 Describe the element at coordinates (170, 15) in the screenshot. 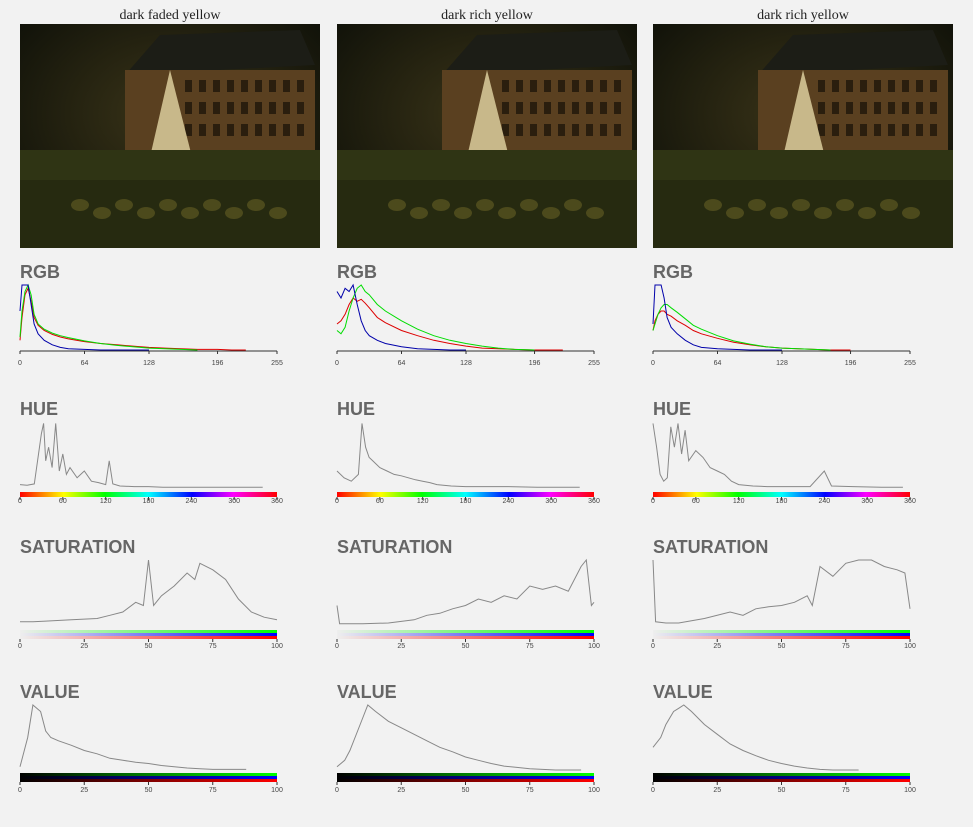

I see `caption: dark faded yellow` at that location.